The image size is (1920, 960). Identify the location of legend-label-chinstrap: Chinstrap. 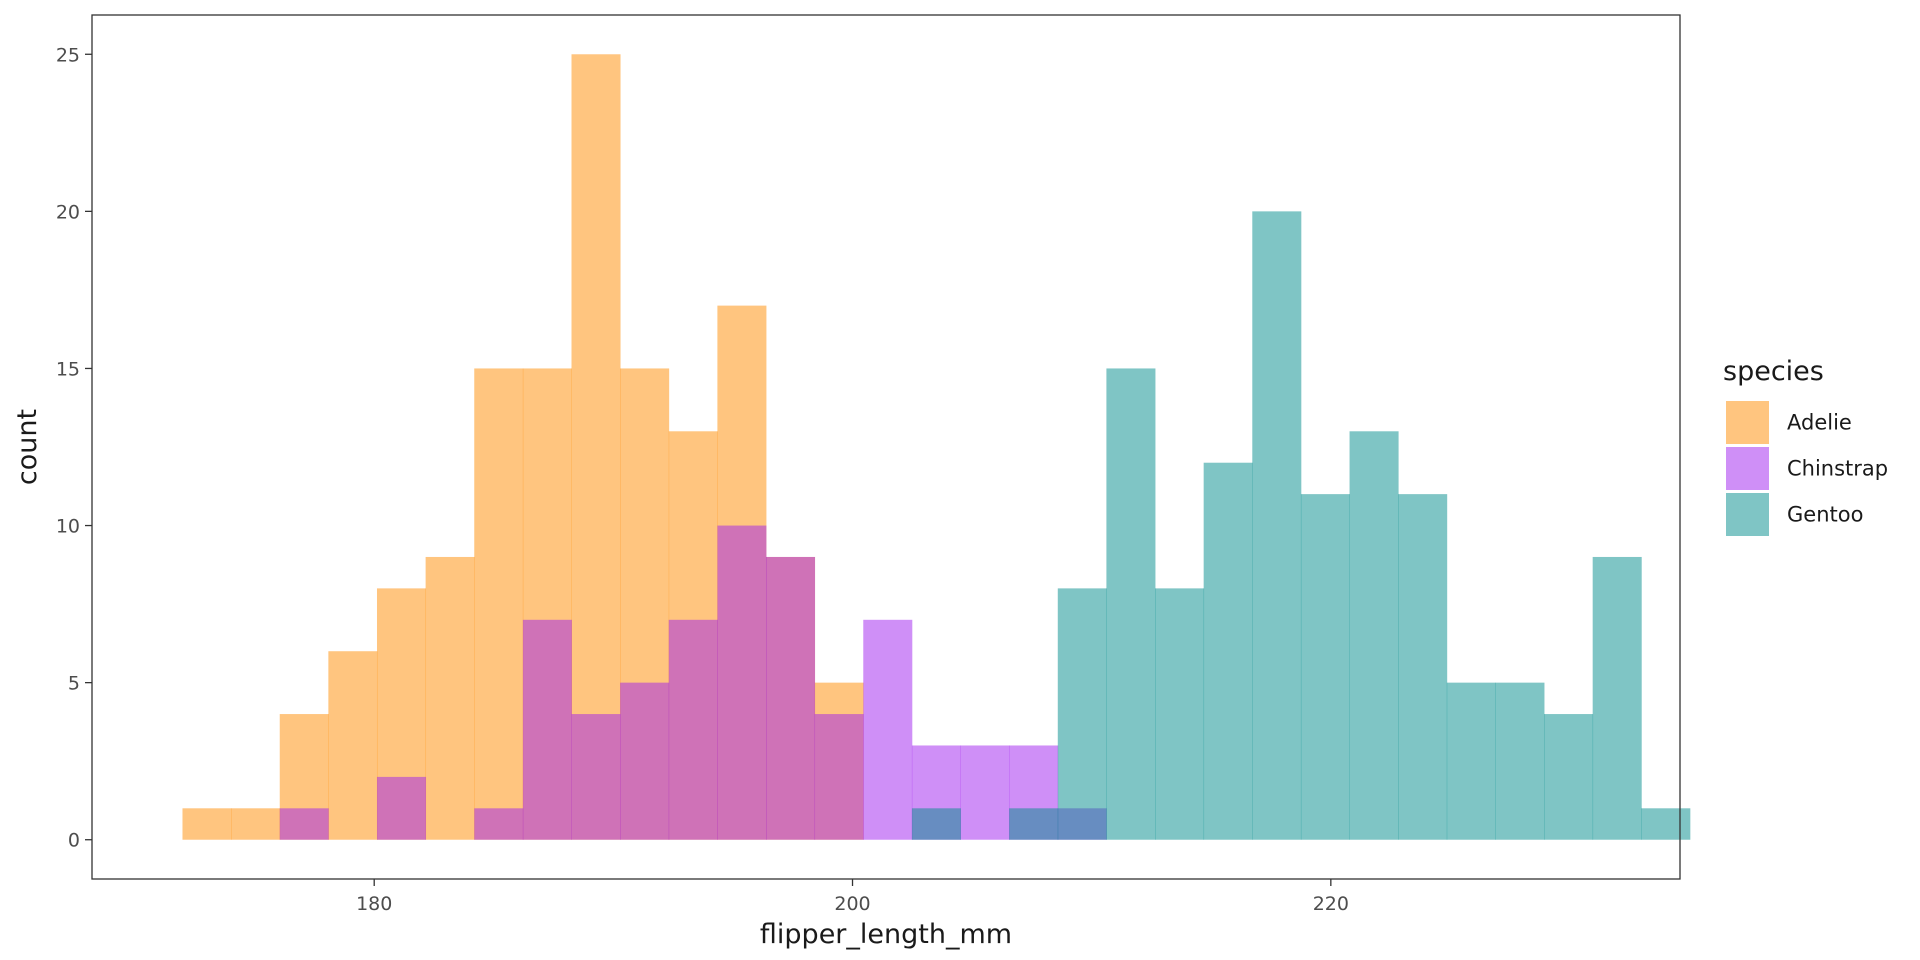
(1837, 469).